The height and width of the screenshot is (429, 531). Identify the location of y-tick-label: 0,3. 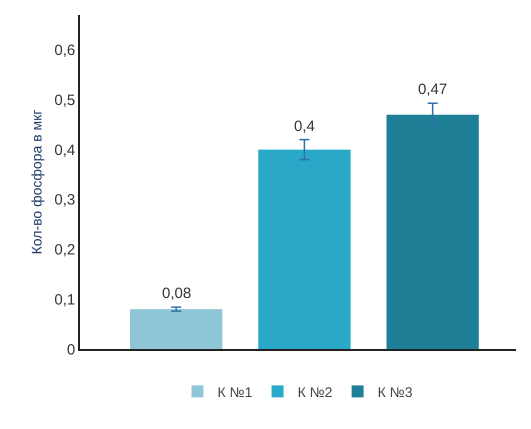
(65, 200).